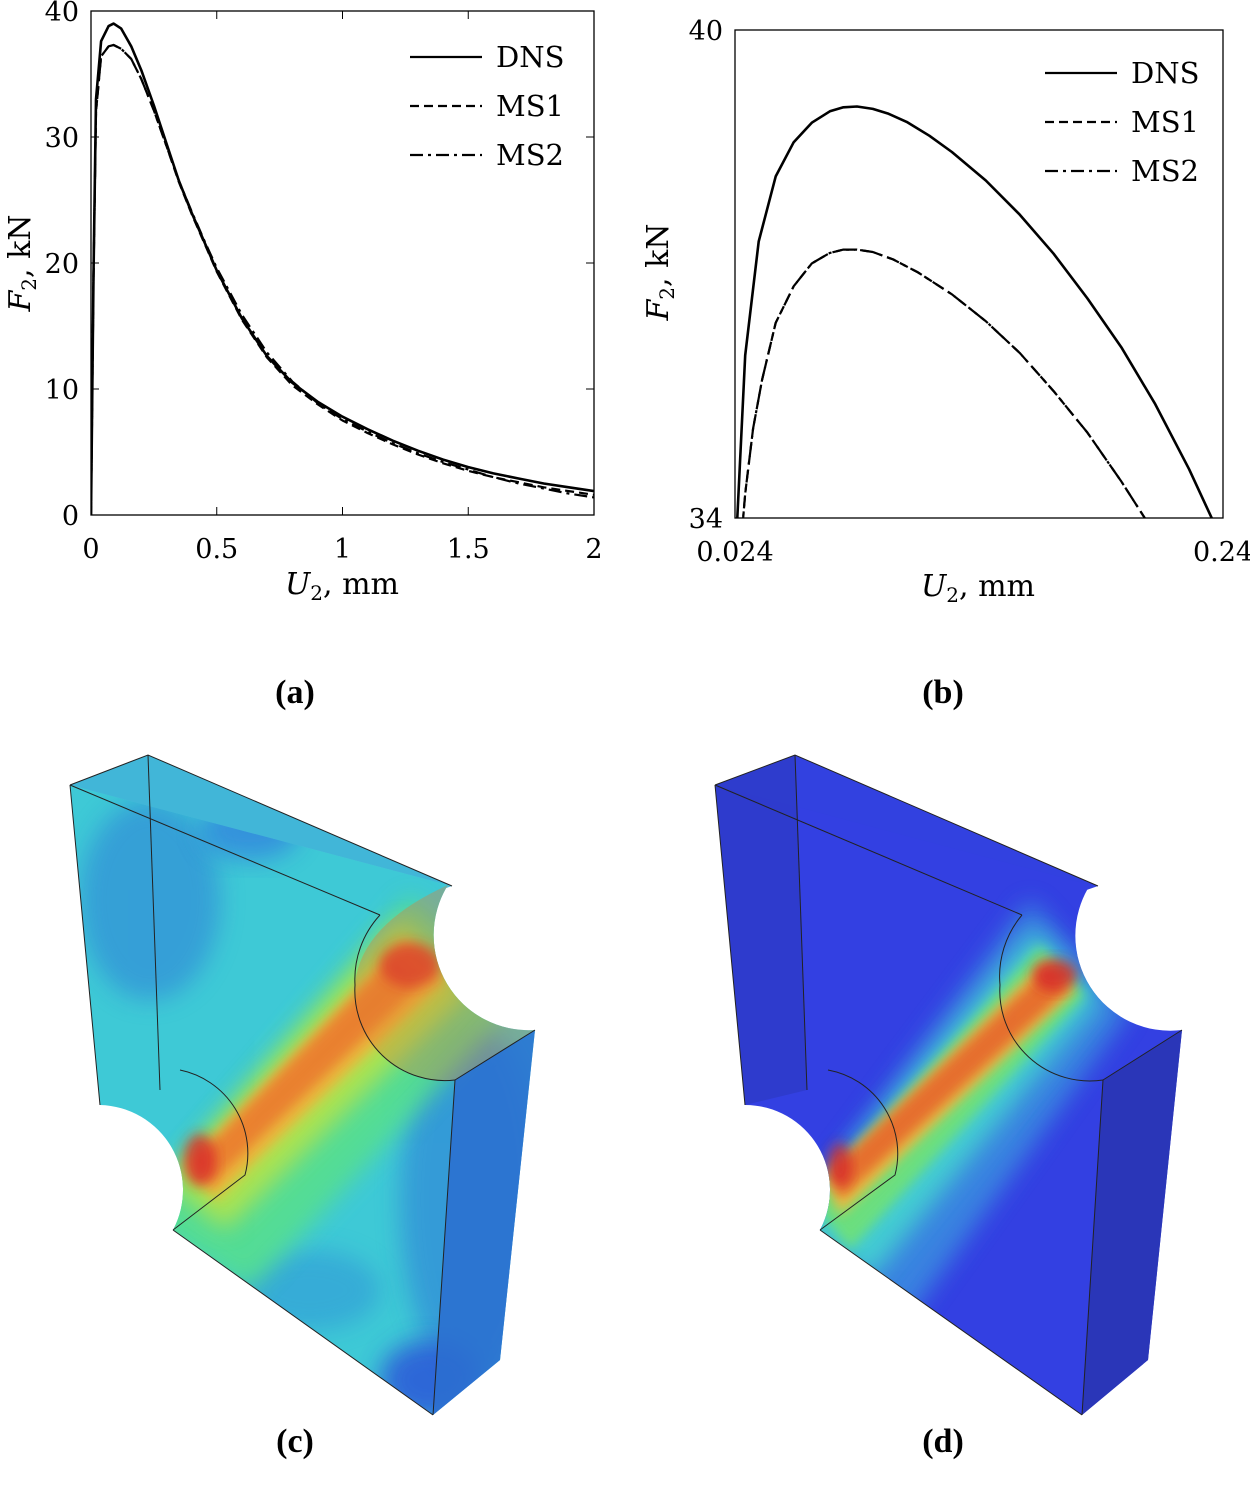 This screenshot has height=1496, width=1250. Describe the element at coordinates (468, 549) in the screenshot. I see `x-tick-label: 1.5` at that location.